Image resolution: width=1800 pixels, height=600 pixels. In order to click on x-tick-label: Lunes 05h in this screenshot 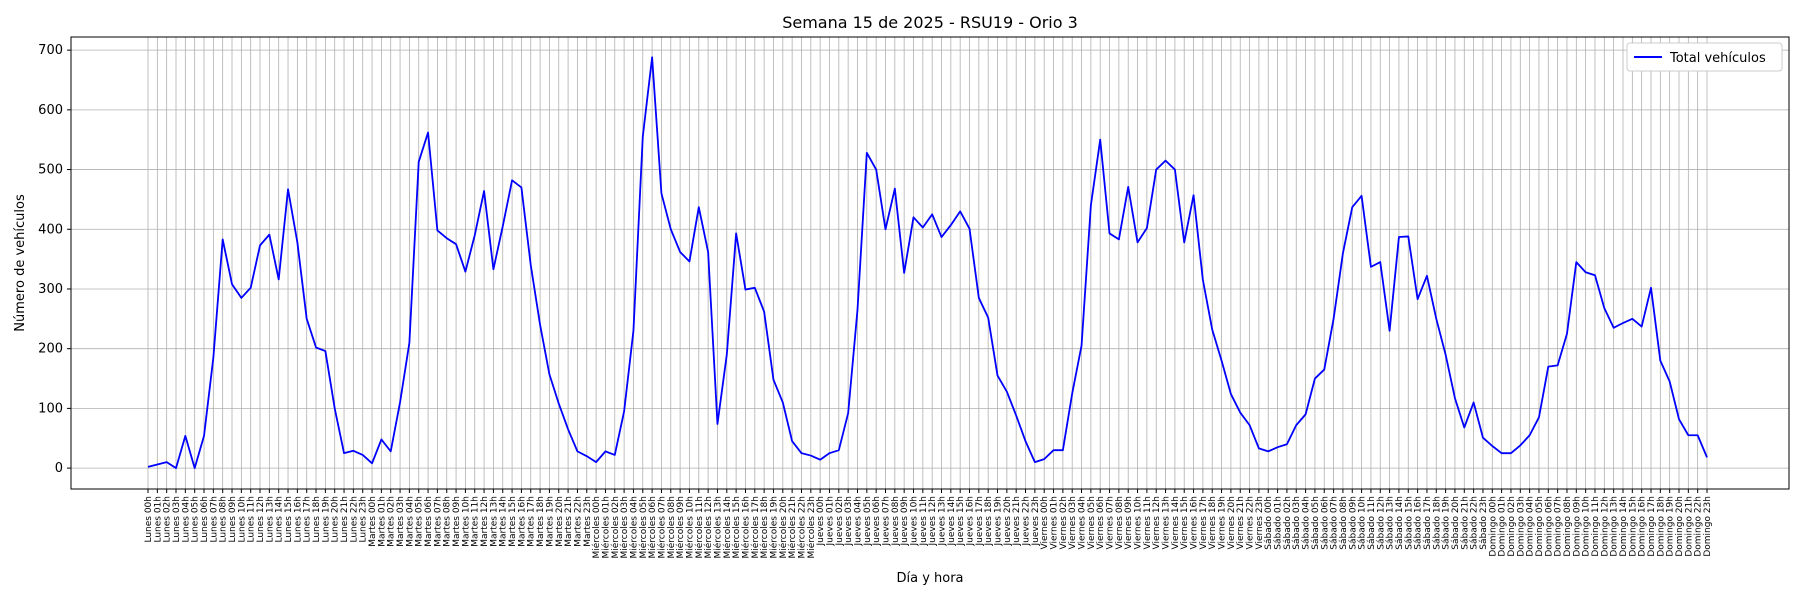, I will do `click(196, 519)`.